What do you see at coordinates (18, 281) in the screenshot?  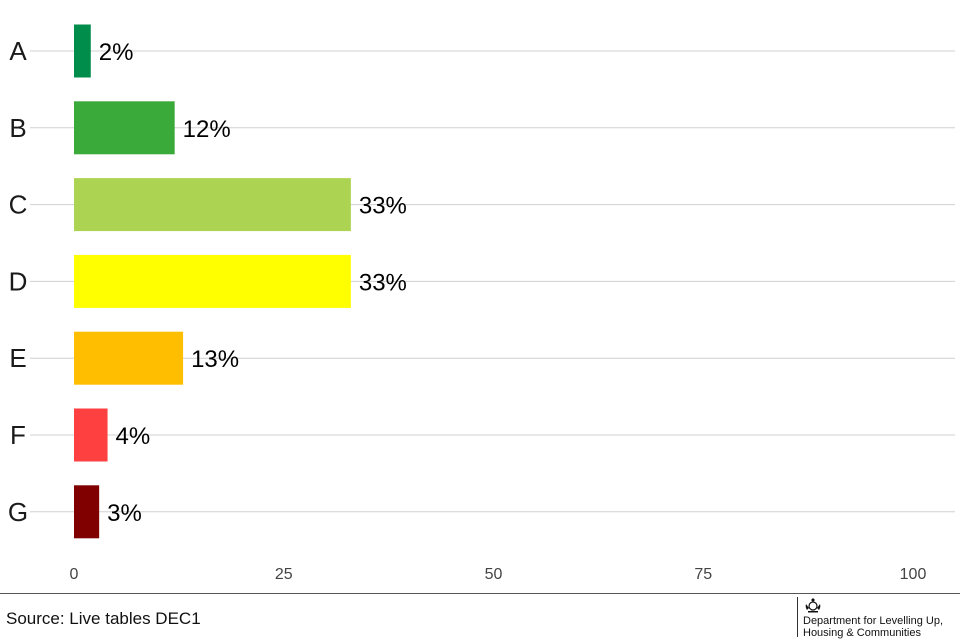 I see `category-label: D` at bounding box center [18, 281].